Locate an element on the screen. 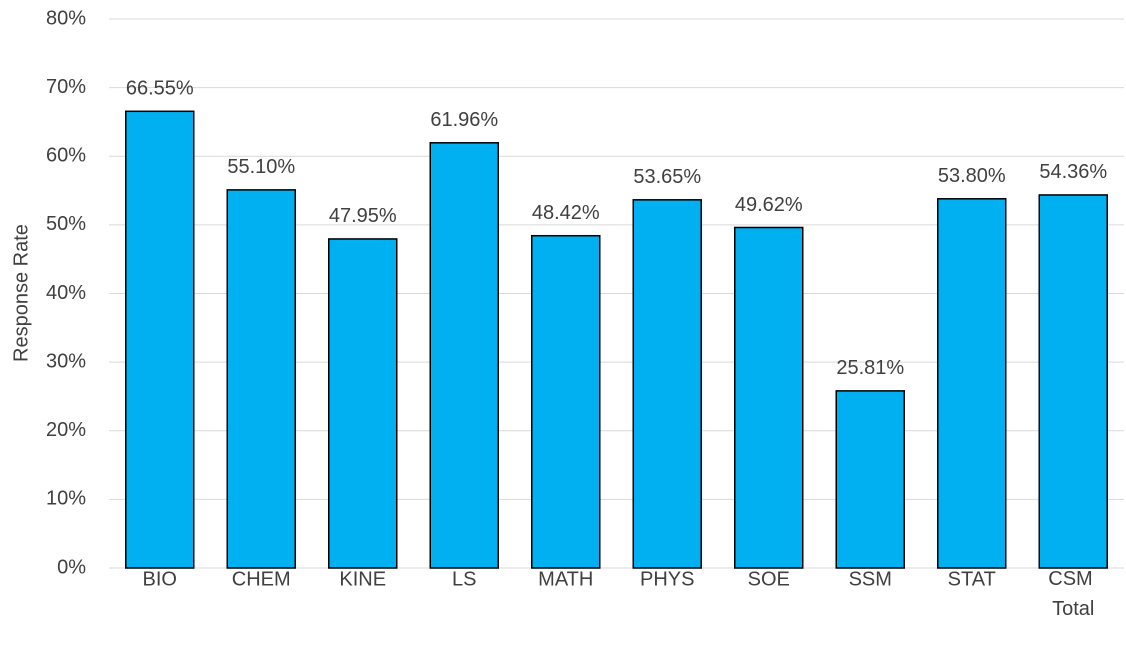  data-label: 53.80% is located at coordinates (972, 176).